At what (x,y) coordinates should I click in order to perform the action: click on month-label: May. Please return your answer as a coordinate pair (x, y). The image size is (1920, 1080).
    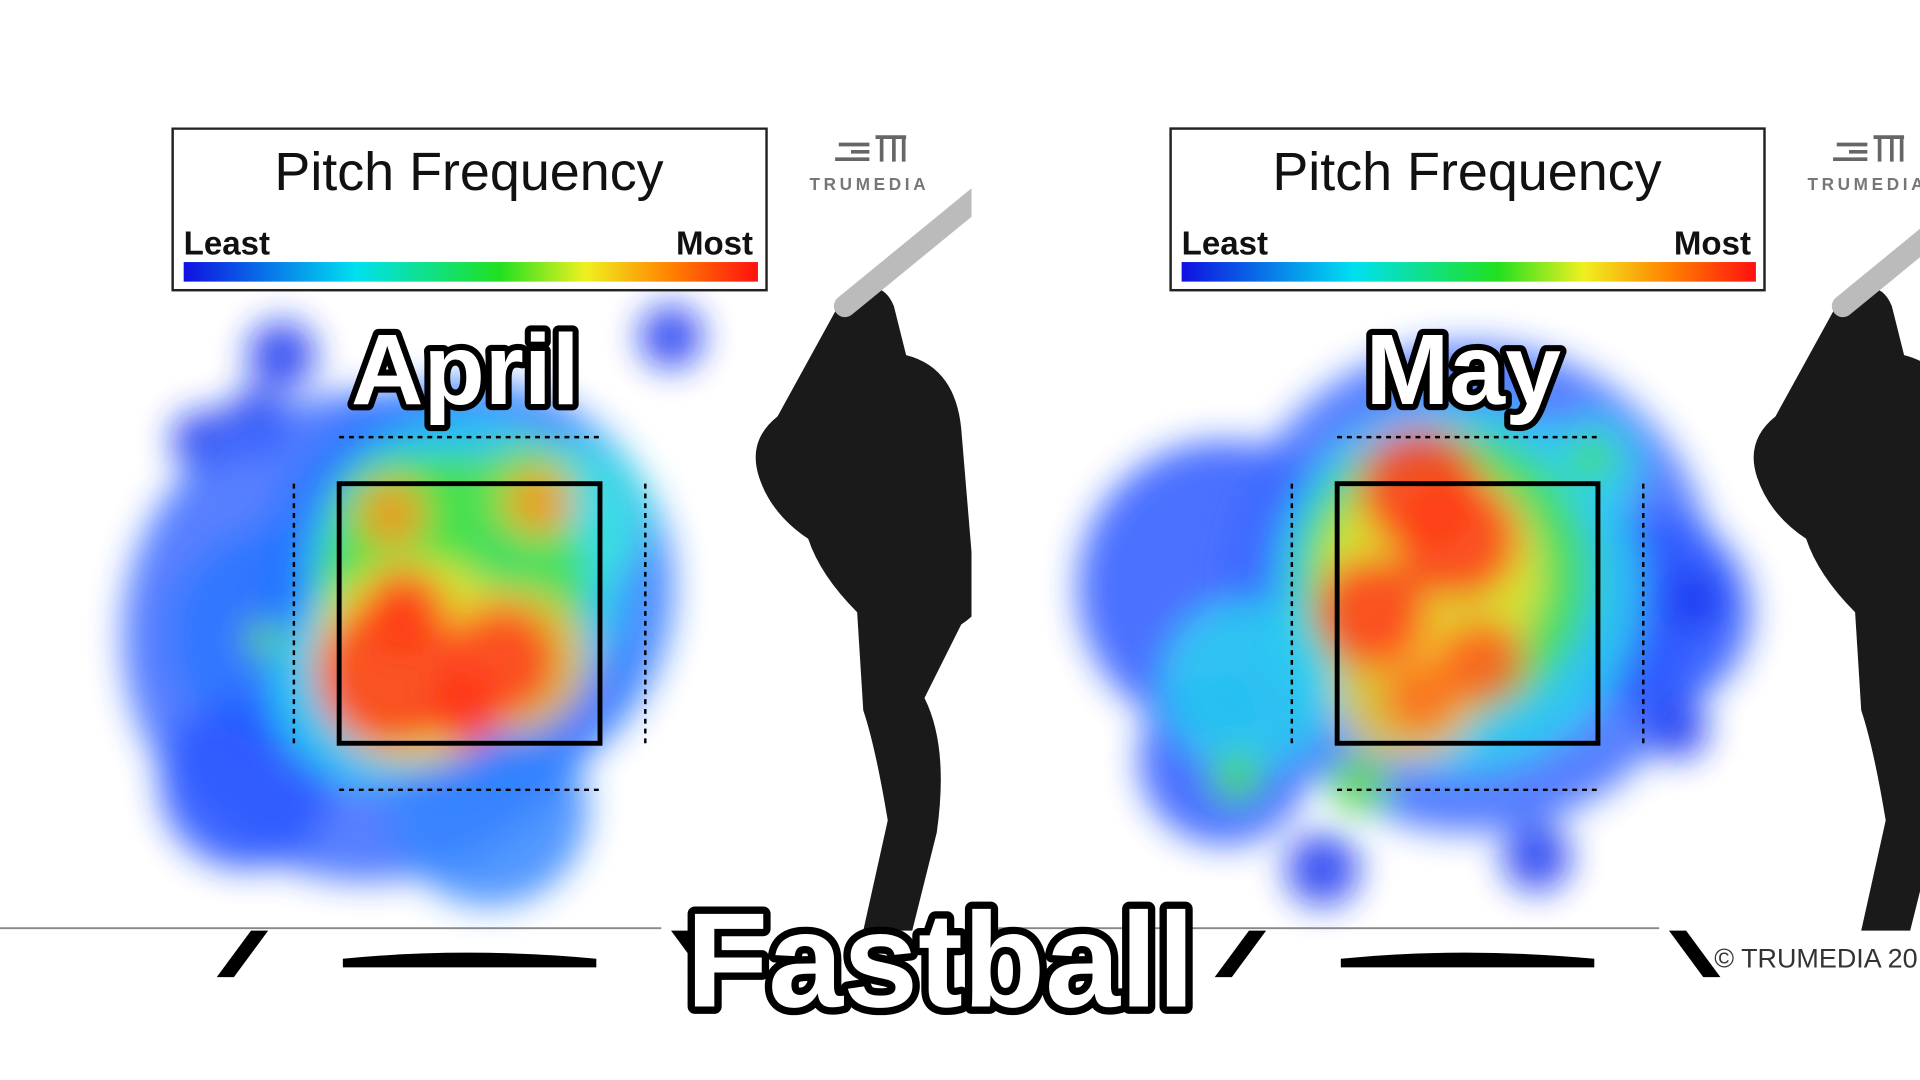
    Looking at the image, I should click on (1463, 370).